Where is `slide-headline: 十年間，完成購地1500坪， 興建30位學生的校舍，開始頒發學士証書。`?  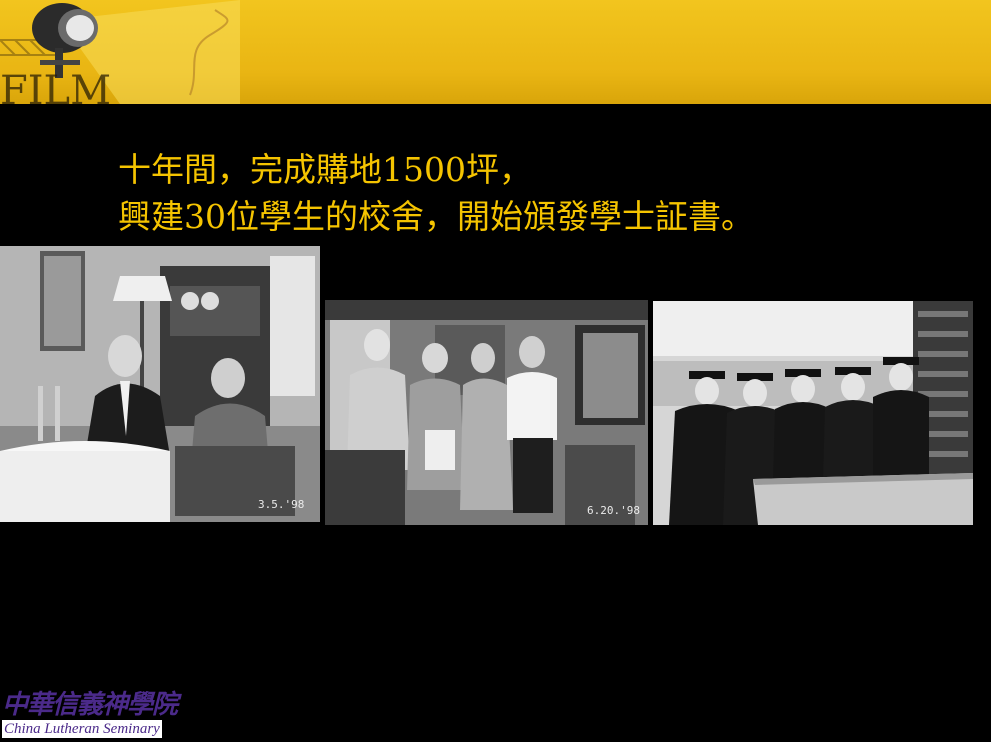
slide-headline: 十年間，完成購地1500坪， 興建30位學生的校舍，開始頒發學士証書。 is located at coordinates (436, 193).